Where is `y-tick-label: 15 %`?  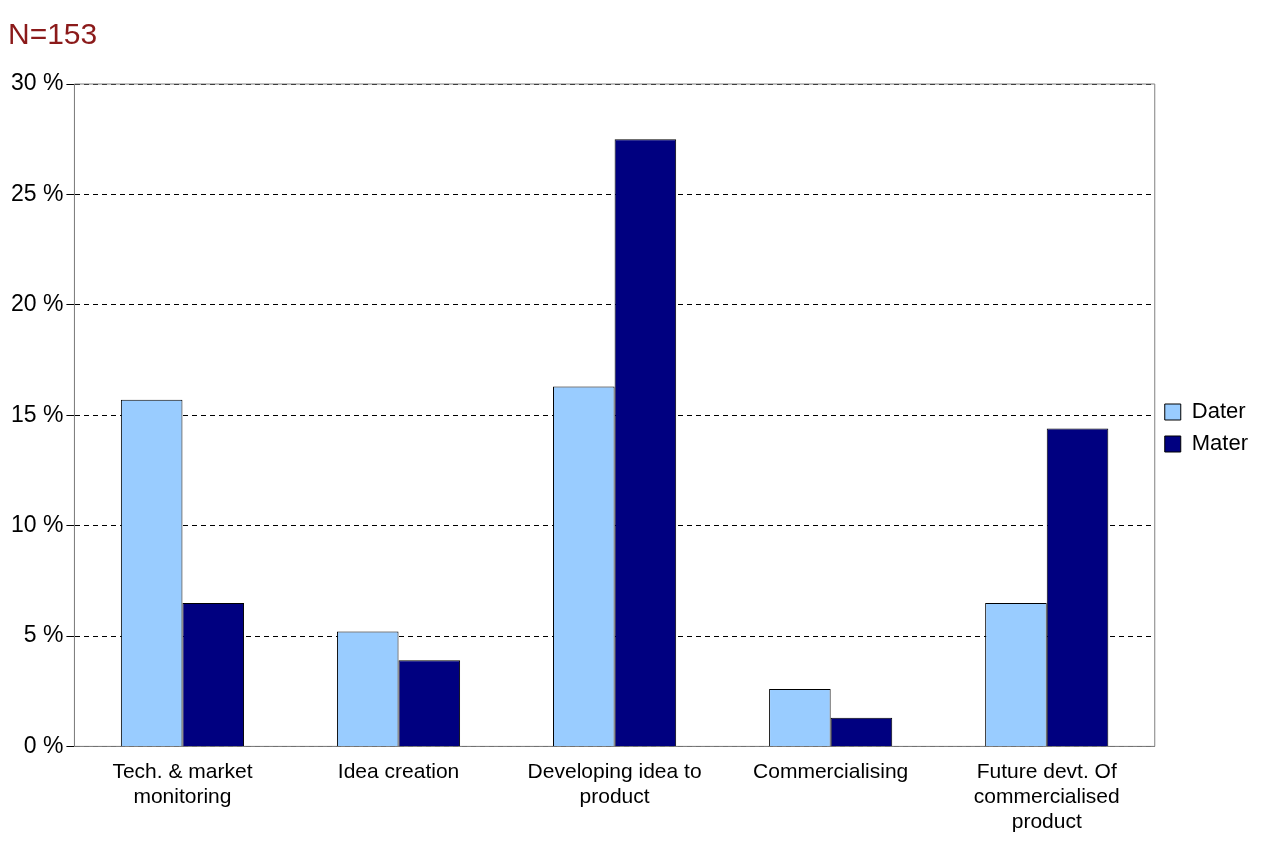
y-tick-label: 15 % is located at coordinates (37, 413).